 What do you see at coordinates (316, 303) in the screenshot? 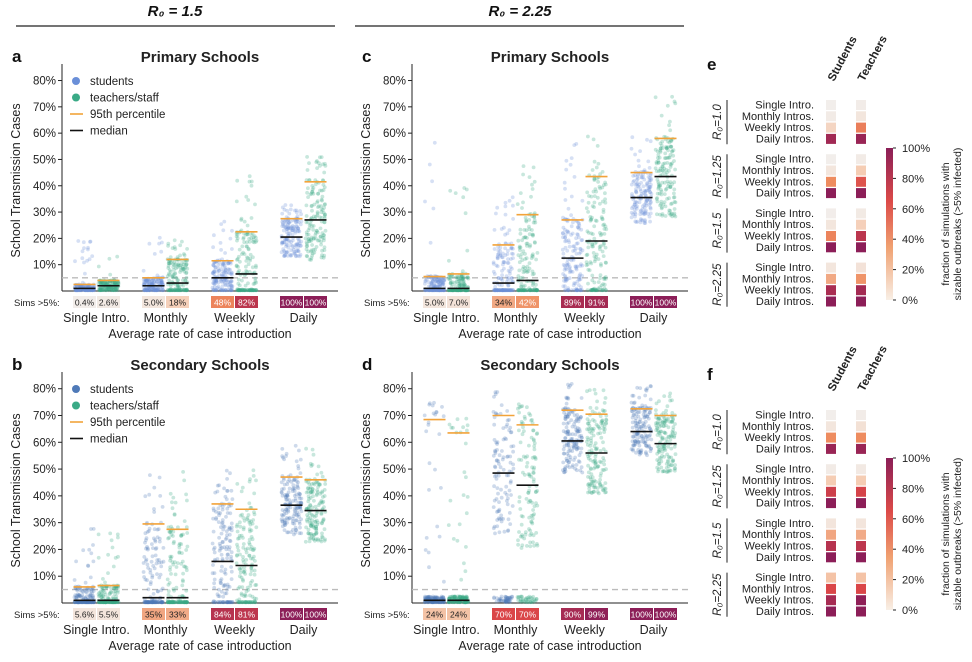
I see `sims-badge-label: 100%` at bounding box center [316, 303].